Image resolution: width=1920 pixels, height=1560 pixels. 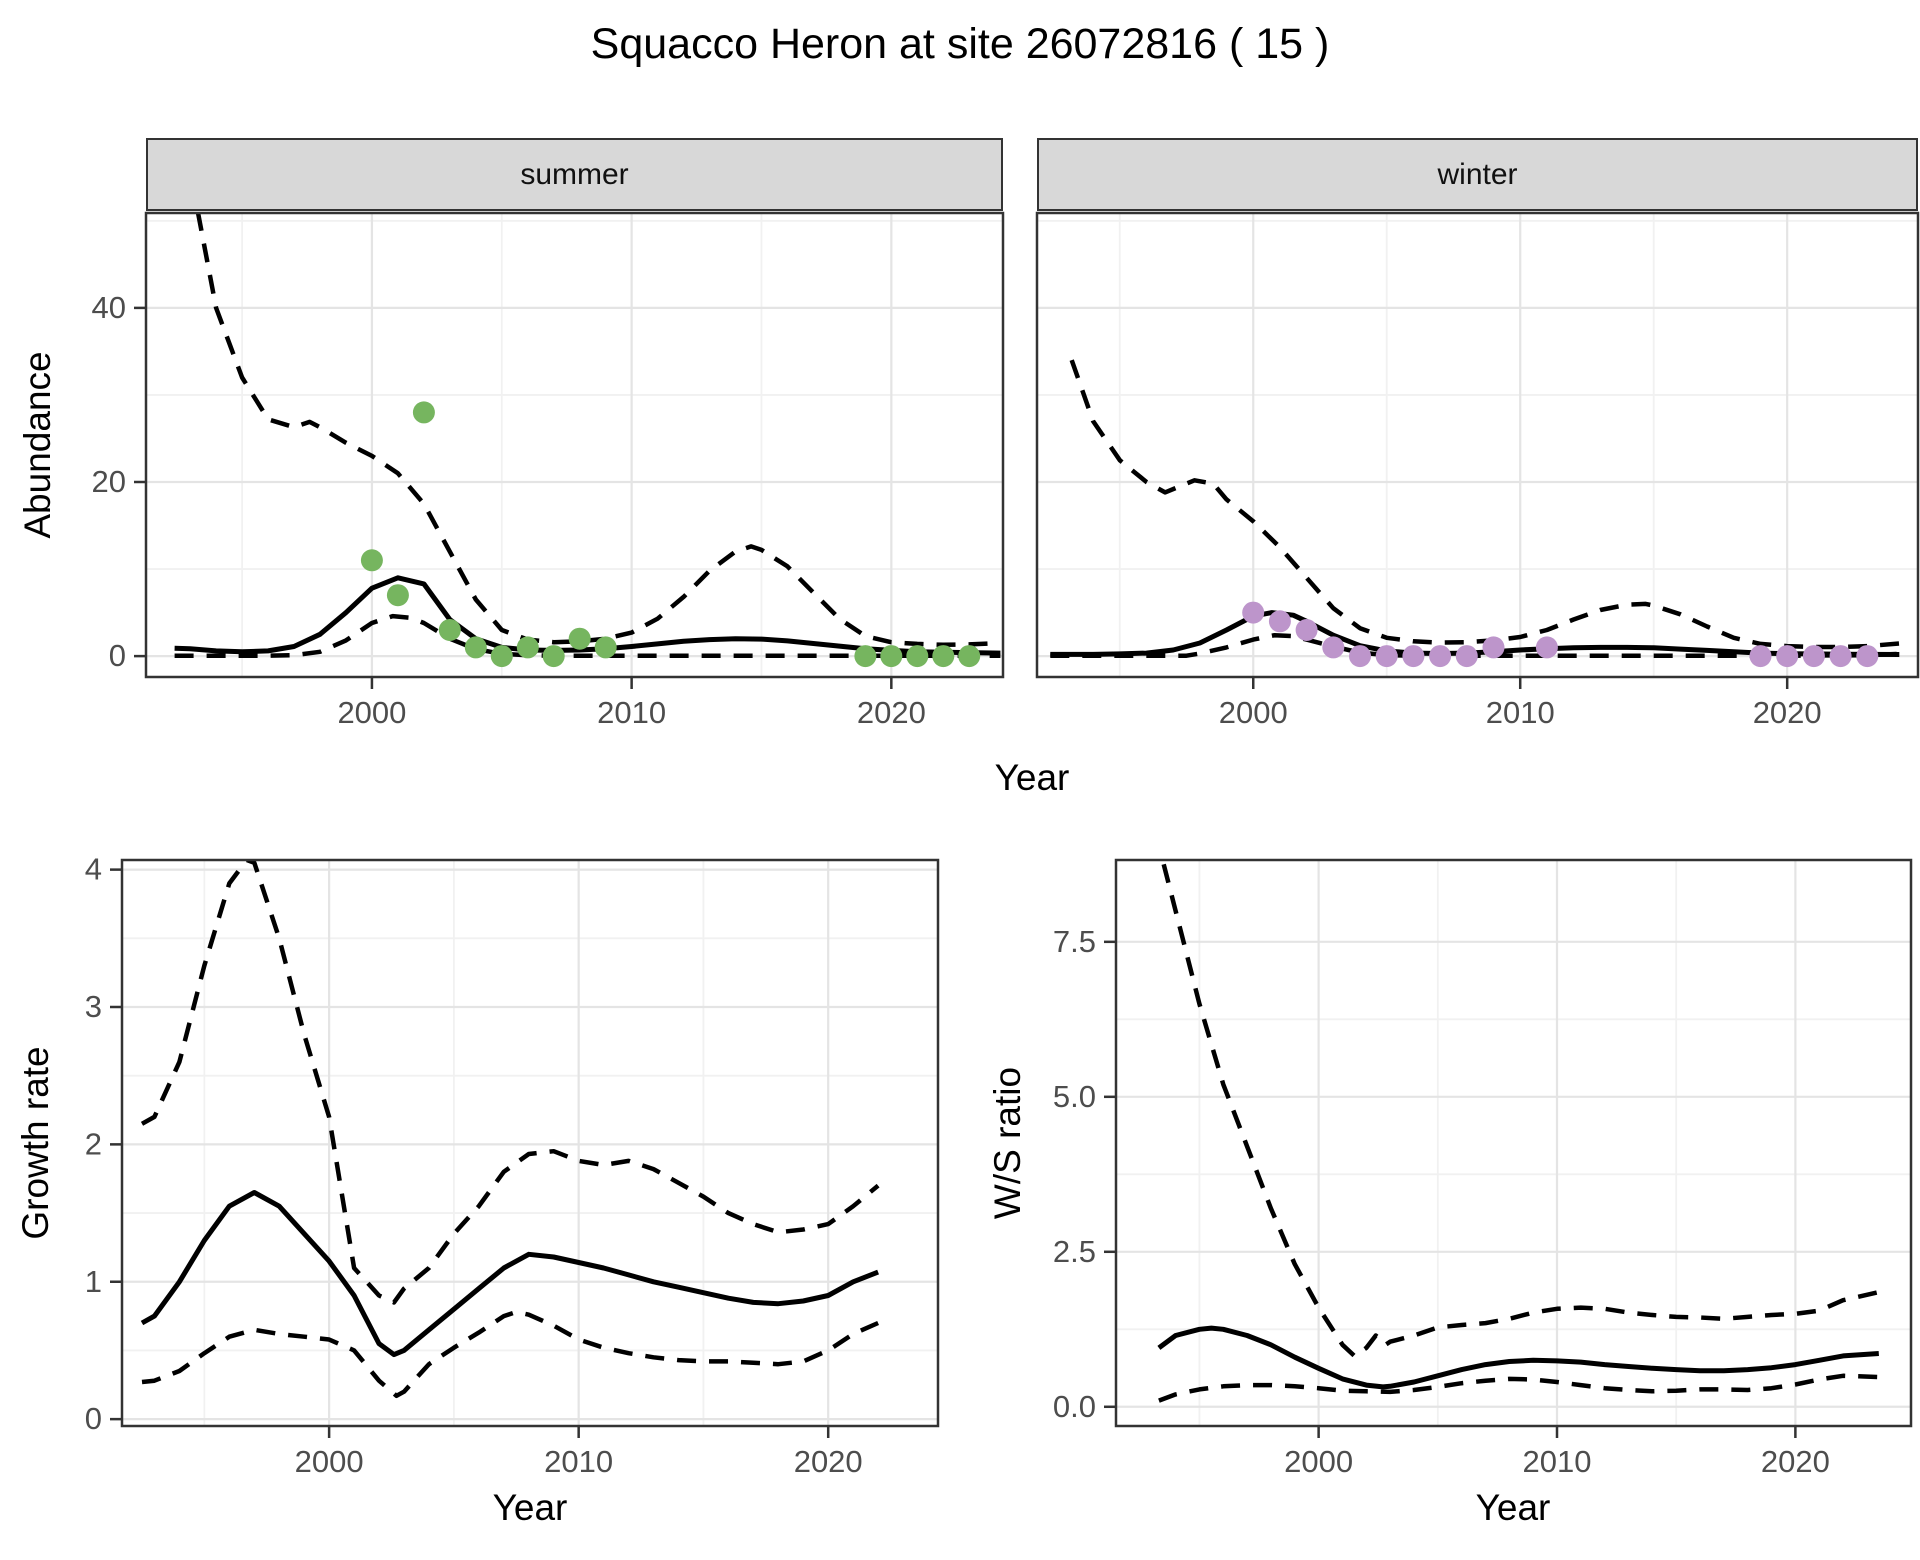 I want to click on abundance-summer-y-tick-label: 20, so click(x=109, y=481).